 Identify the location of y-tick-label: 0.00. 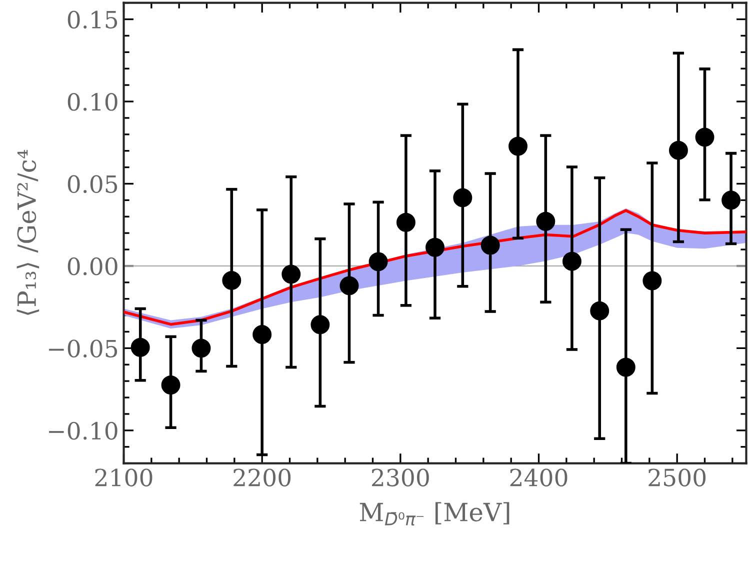
(93, 266).